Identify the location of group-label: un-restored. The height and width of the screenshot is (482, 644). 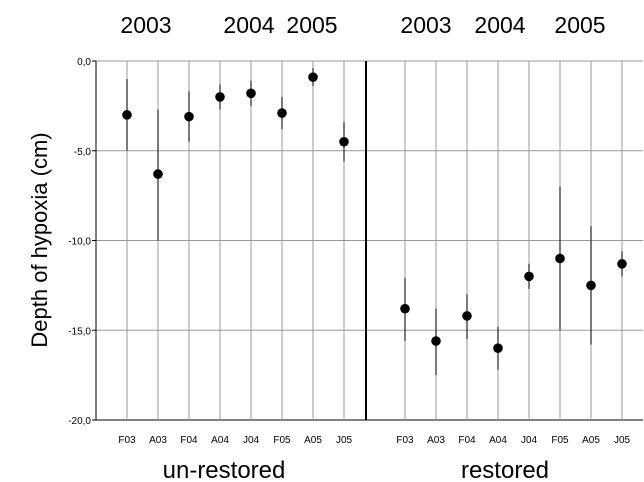
(224, 469).